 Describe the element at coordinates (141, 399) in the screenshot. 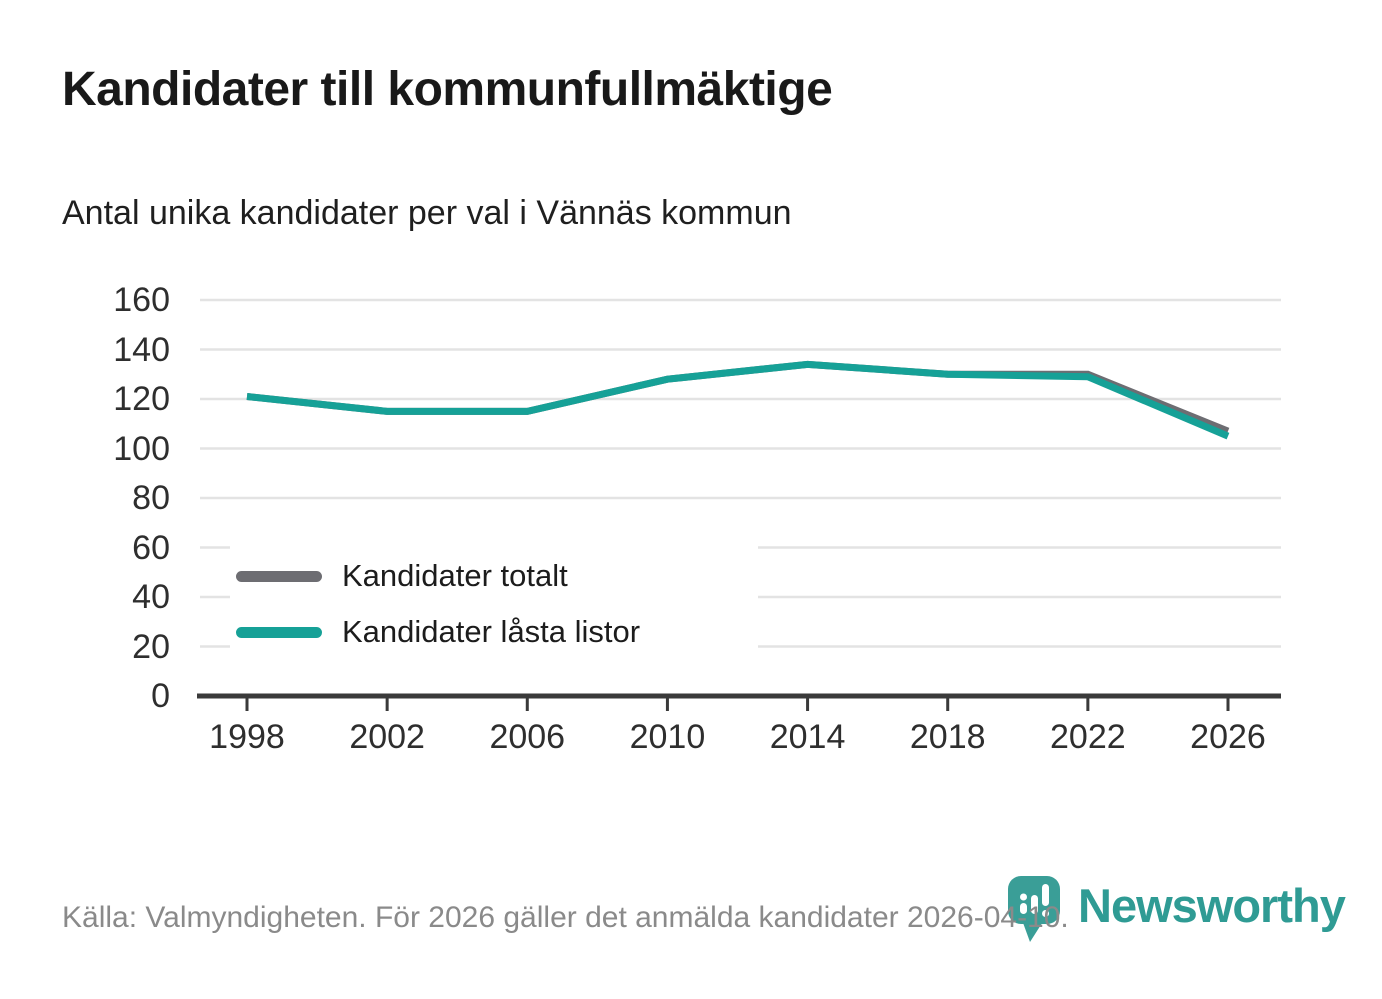

I see `y-tick-label: 120` at that location.